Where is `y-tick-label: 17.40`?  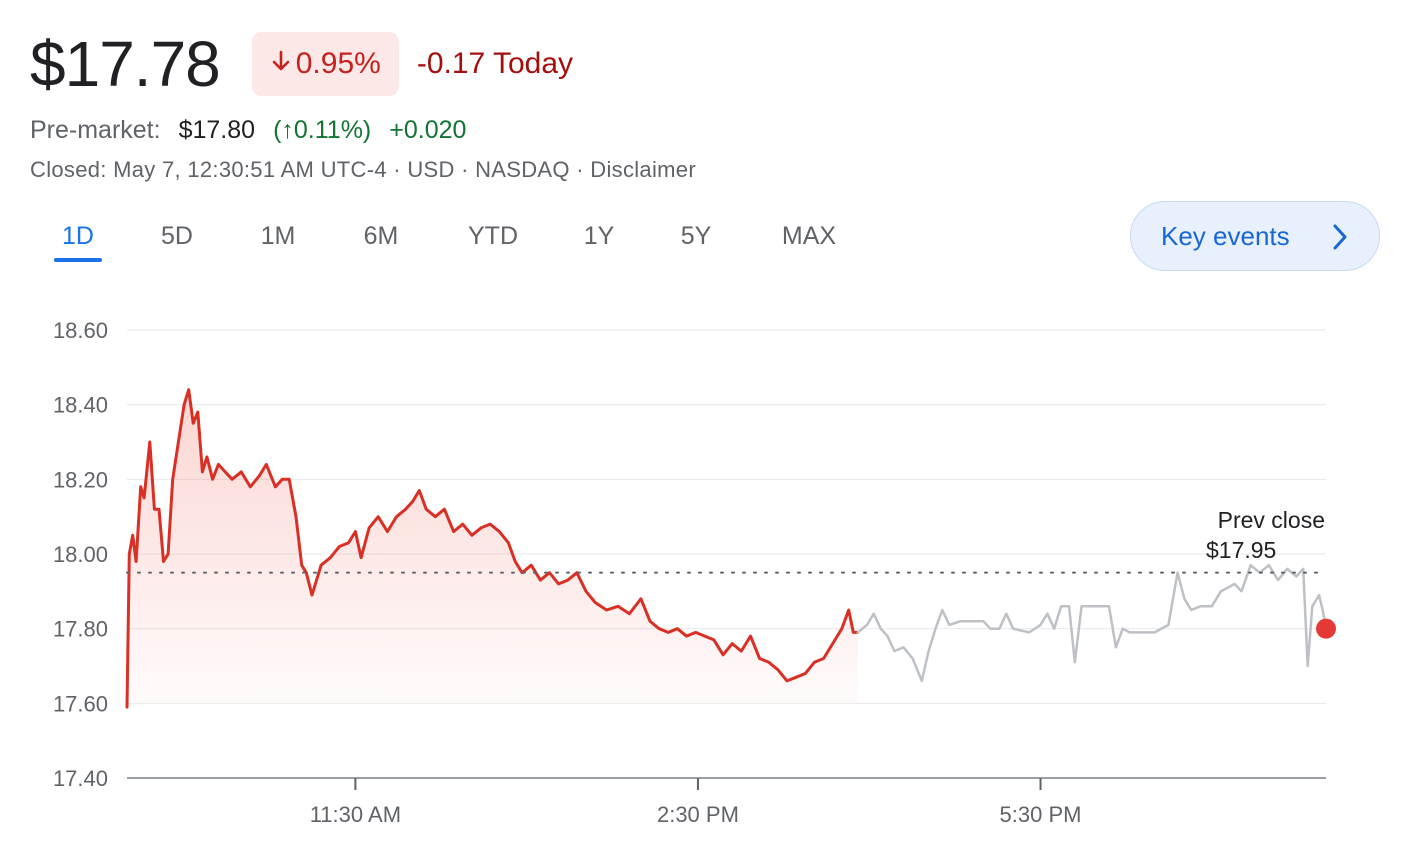 y-tick-label: 17.40 is located at coordinates (80, 778).